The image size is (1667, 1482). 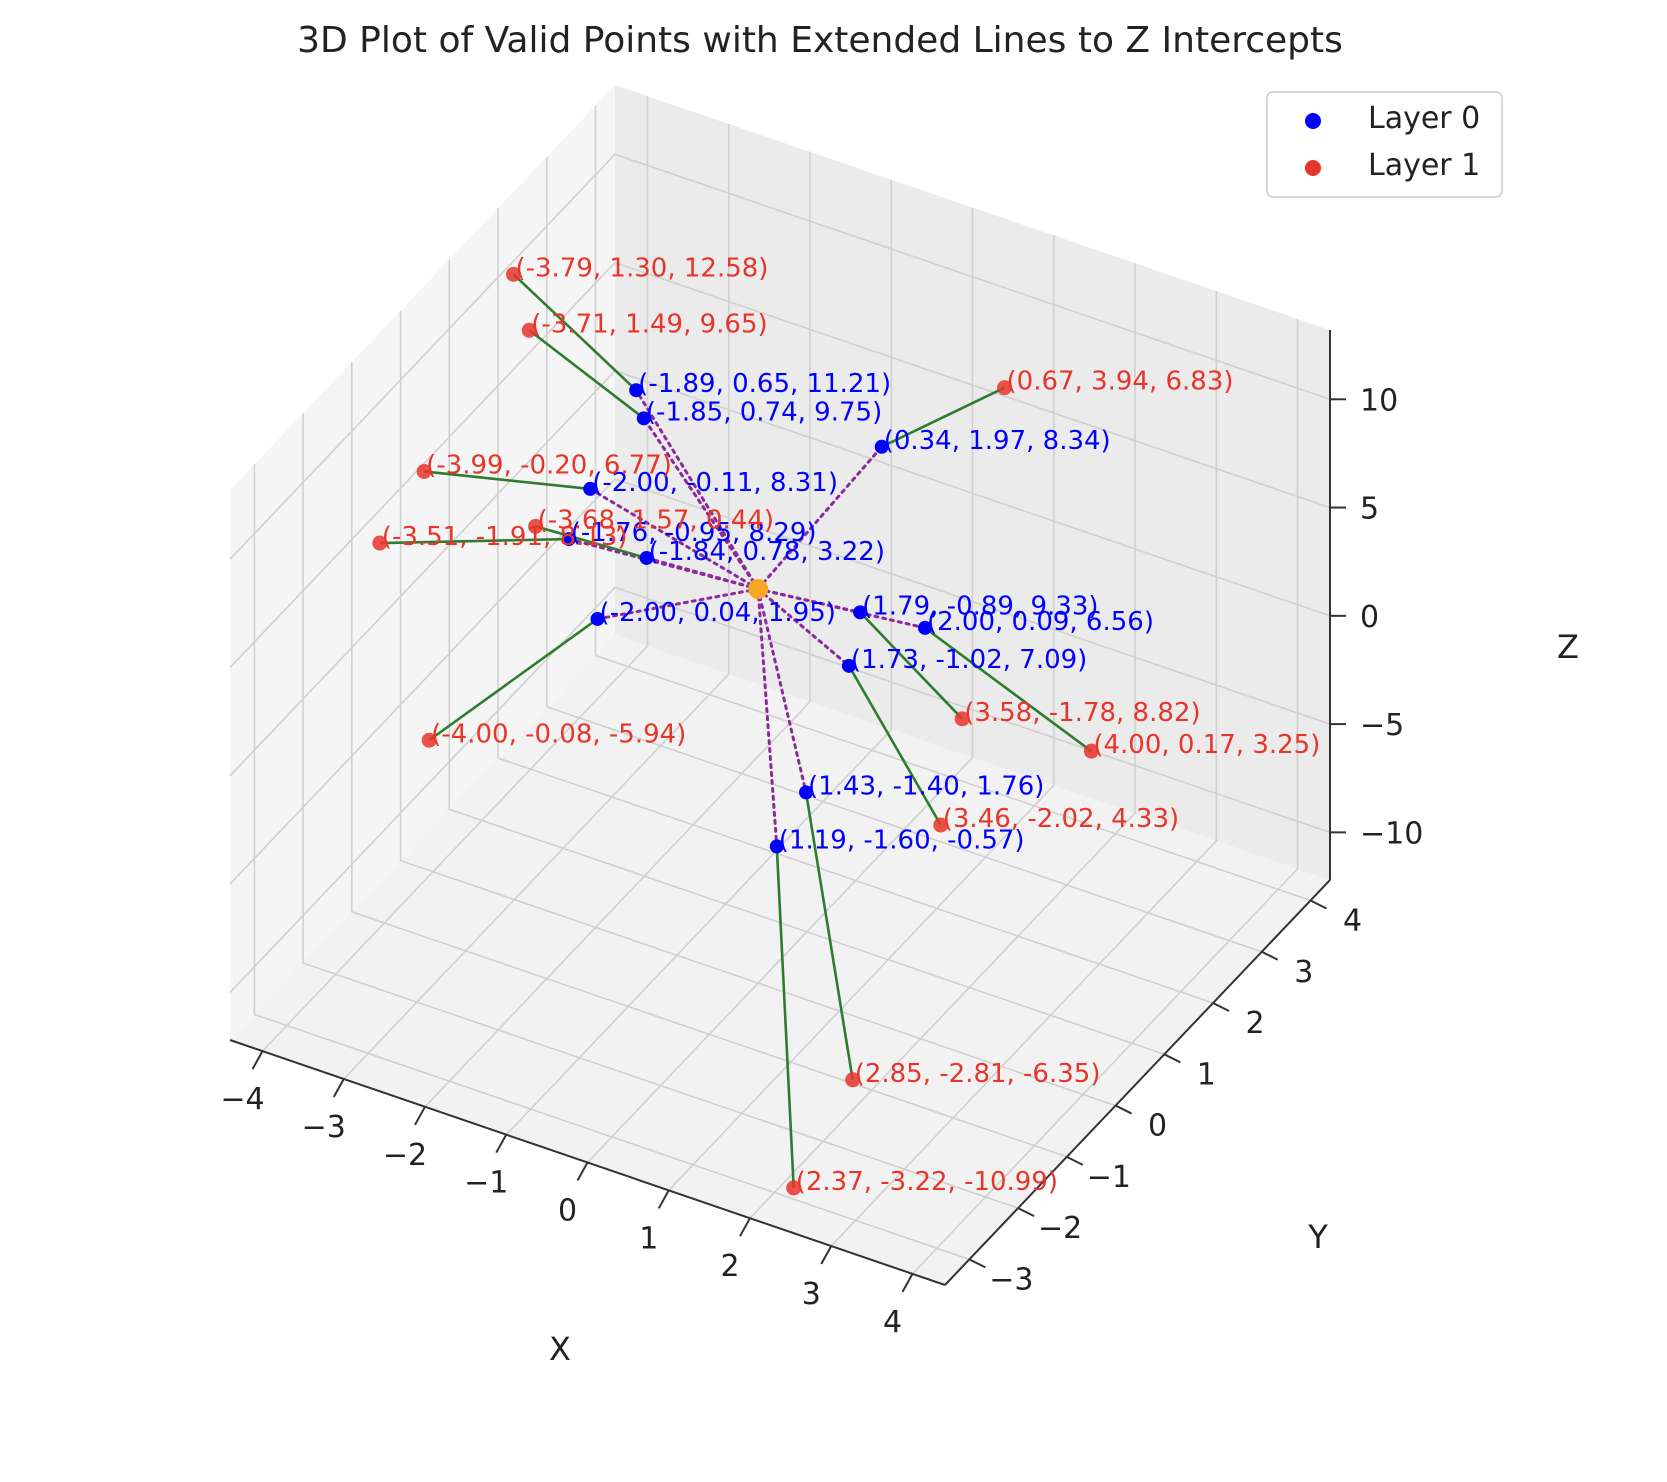 I want to click on layer-1-point-label: (-3.51, -1.91, 8.13), so click(x=505, y=537).